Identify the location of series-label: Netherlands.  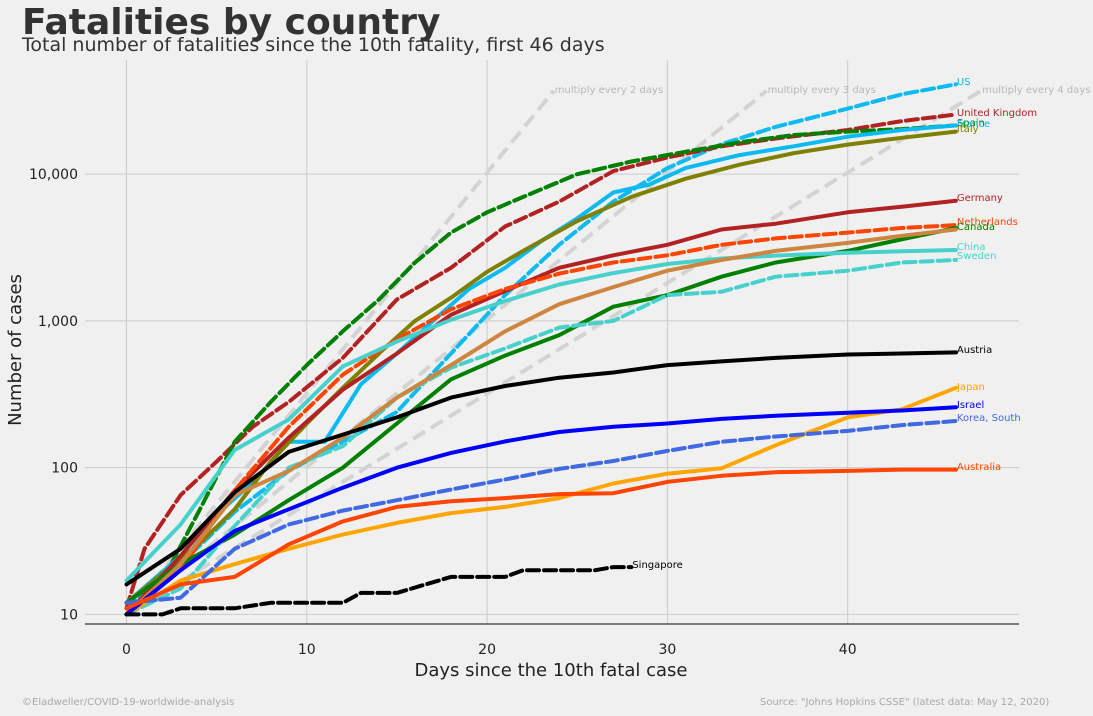
(987, 222).